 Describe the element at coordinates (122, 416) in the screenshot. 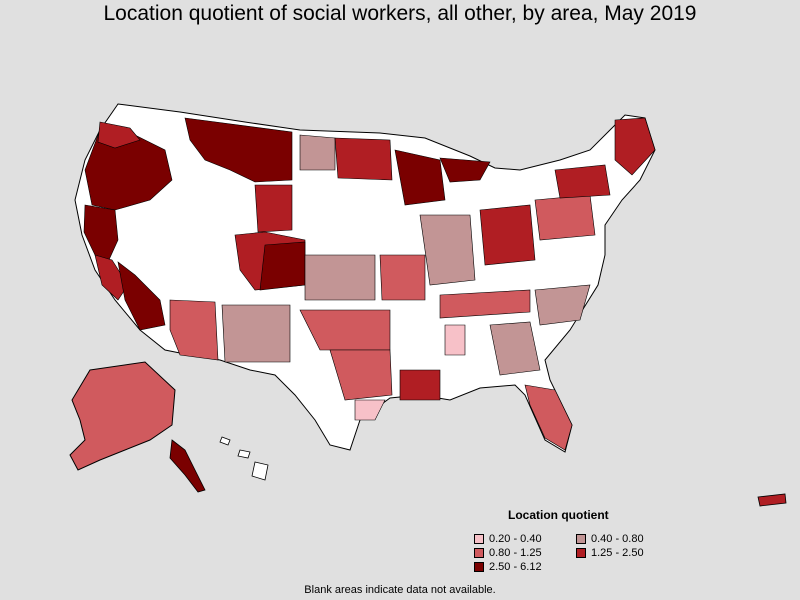

I see `region-alaska` at that location.